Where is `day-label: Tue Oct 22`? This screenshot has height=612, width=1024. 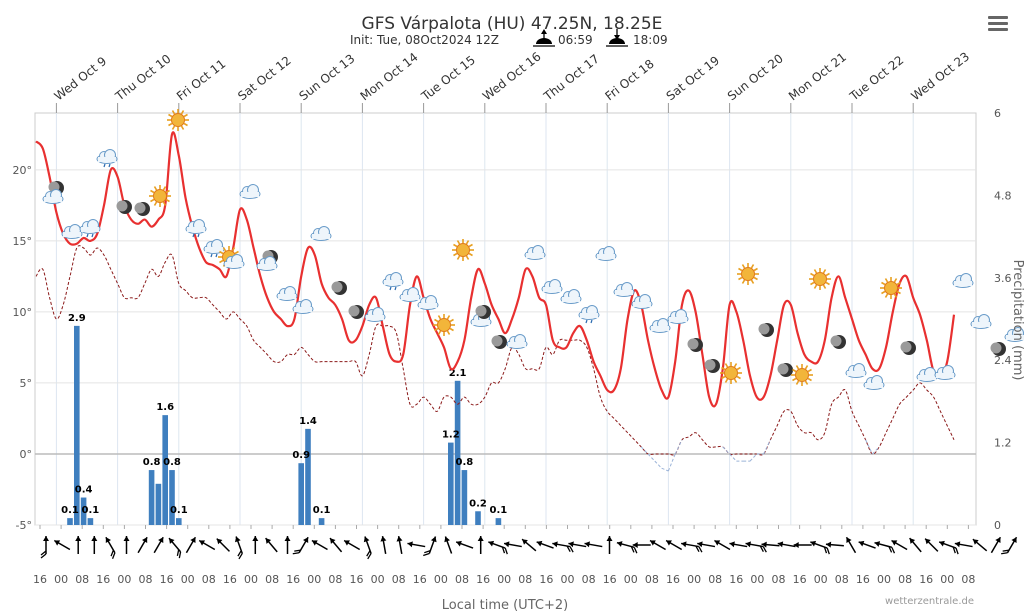
day-label: Tue Oct 22 is located at coordinates (876, 78).